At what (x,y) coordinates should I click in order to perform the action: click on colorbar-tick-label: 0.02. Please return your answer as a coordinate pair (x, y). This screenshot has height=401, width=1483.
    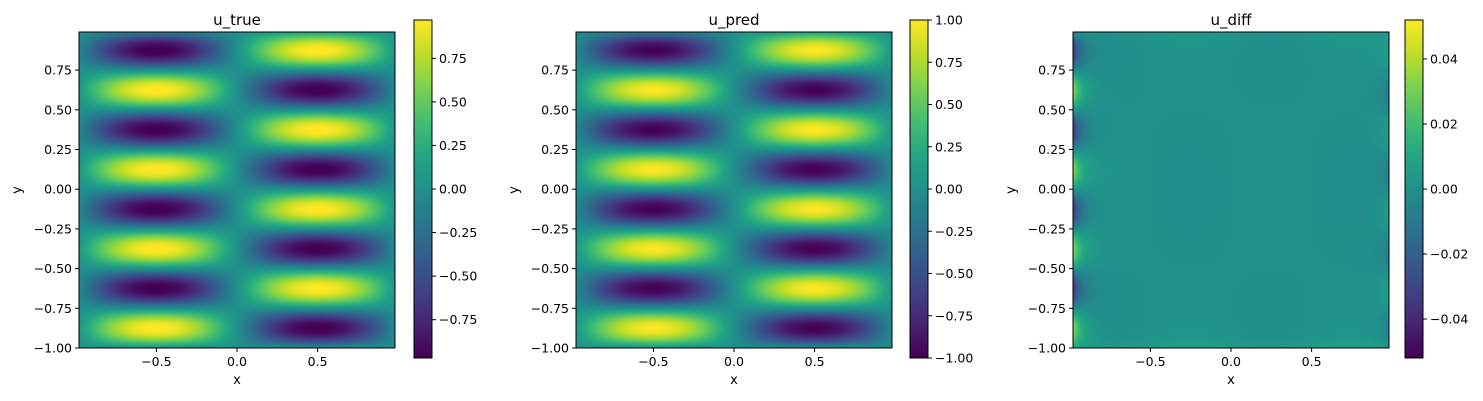
    Looking at the image, I should click on (1444, 124).